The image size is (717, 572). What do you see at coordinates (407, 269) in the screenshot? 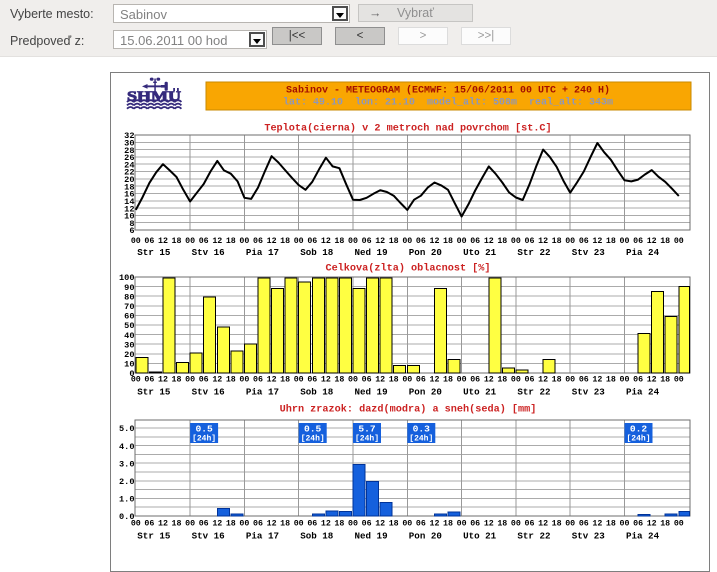
I see `svg-text: Celkova(zlta) oblacnost [%]` at bounding box center [407, 269].